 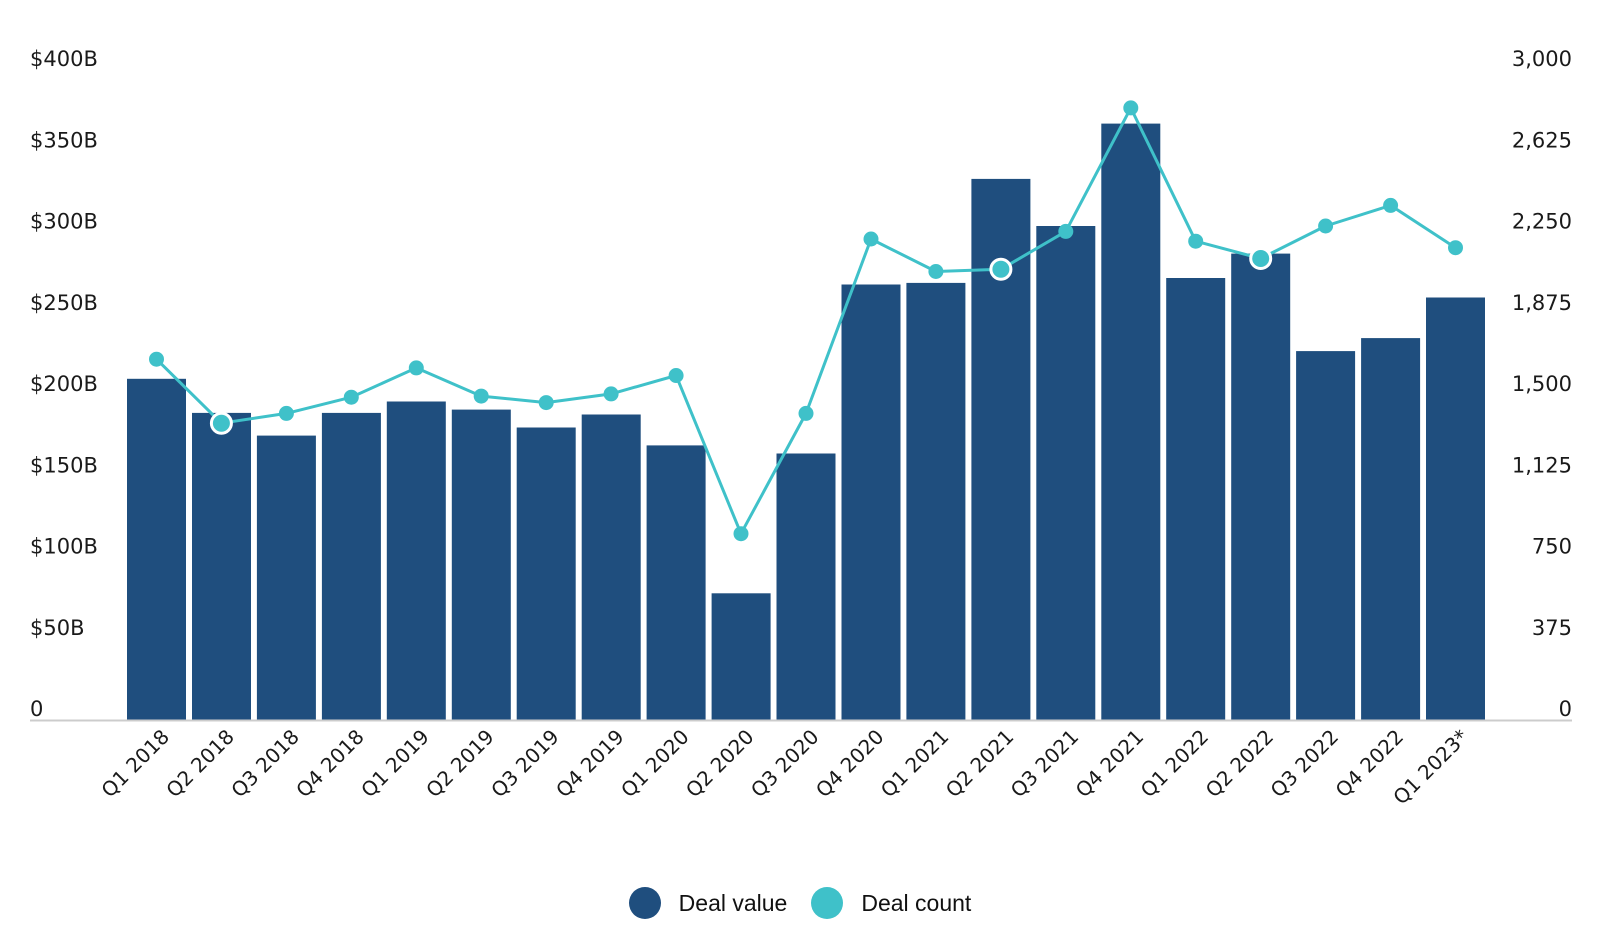 What do you see at coordinates (64, 222) in the screenshot?
I see `left-tick-label: $300B` at bounding box center [64, 222].